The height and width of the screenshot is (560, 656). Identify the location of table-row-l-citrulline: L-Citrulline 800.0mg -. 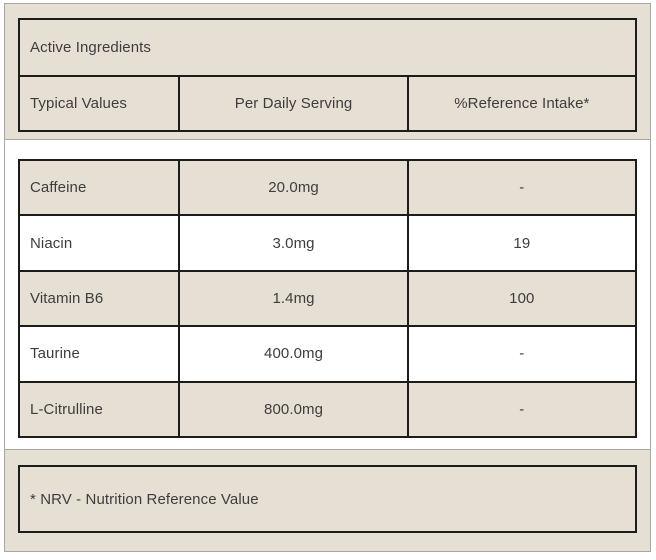
(327, 409).